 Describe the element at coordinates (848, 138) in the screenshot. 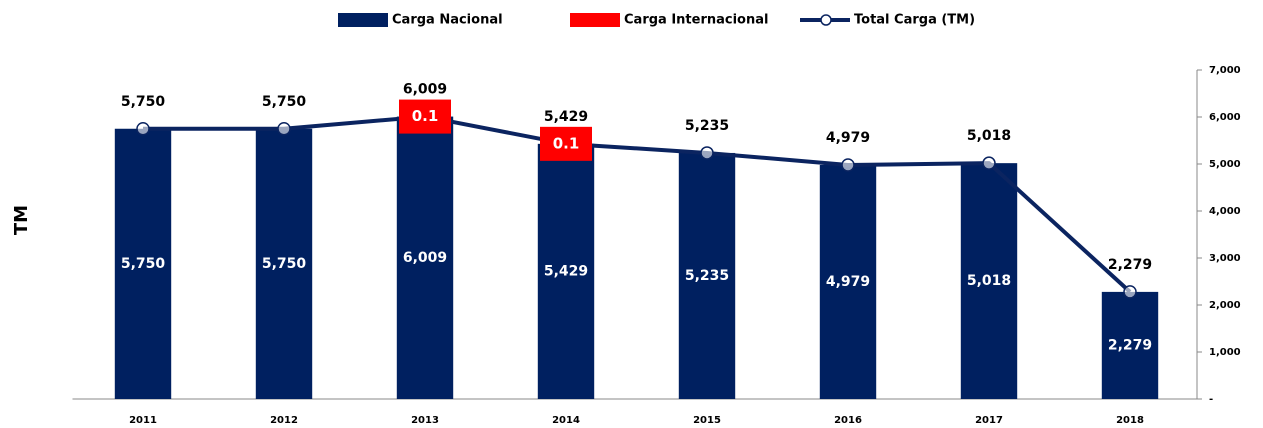

I see `line-value-label: 4,979` at that location.